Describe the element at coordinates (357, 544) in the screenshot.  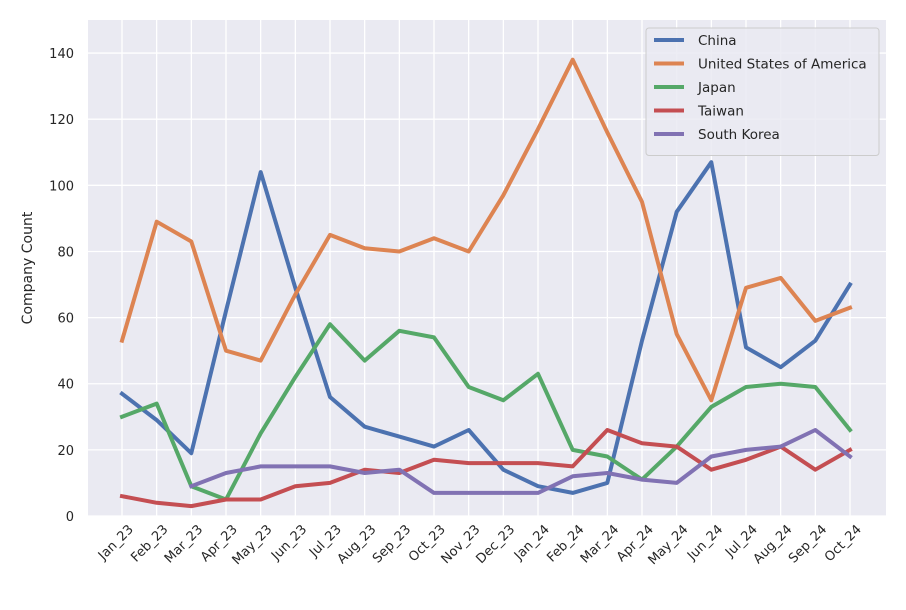
I see `x-tick-label: Aug_23` at that location.